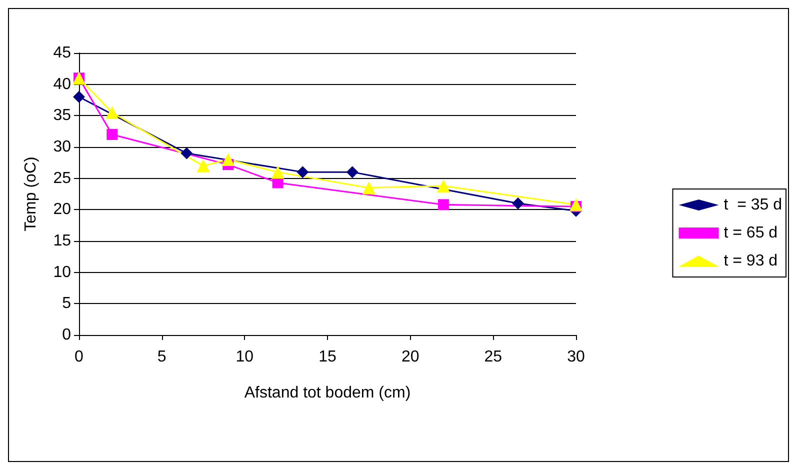 Image resolution: width=797 pixels, height=470 pixels. Describe the element at coordinates (751, 233) in the screenshot. I see `legend-label: t = 65 d` at that location.